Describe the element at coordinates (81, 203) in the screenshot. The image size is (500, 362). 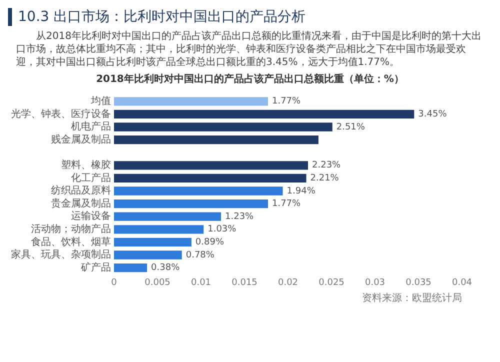
I see `y-tick-label: 贵金属及制品` at that location.